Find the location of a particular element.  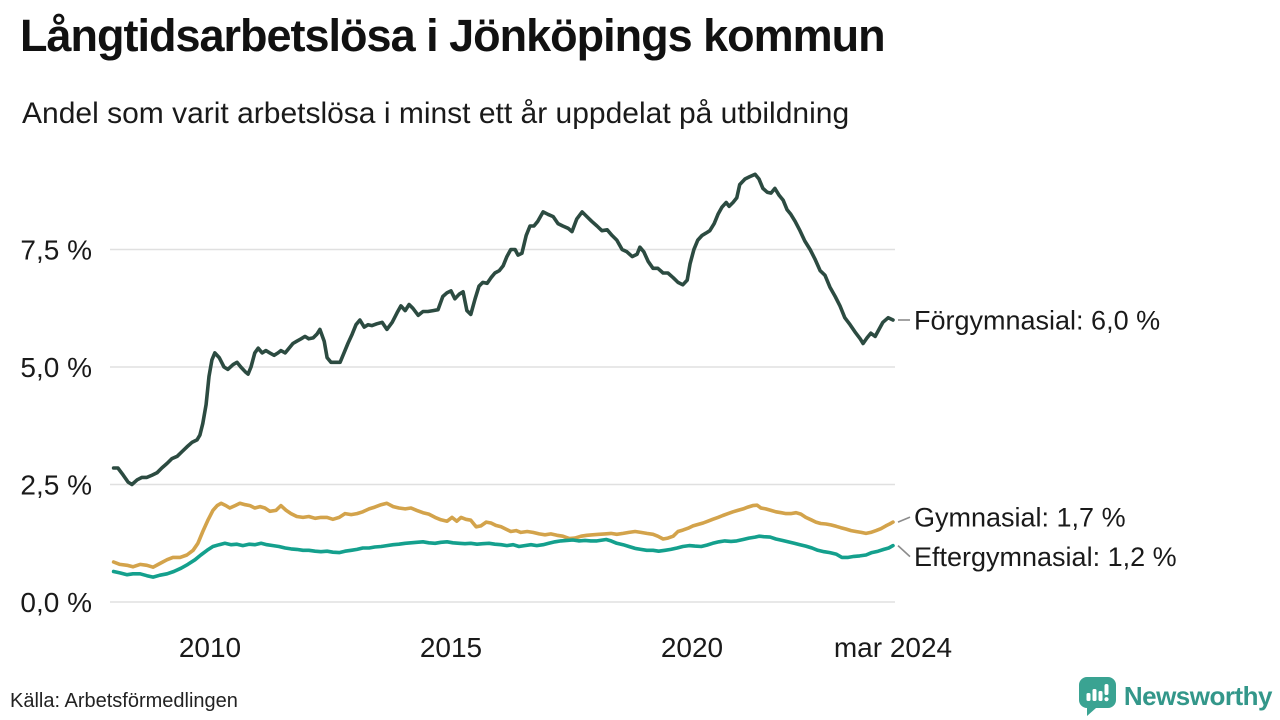

source-note: Källa: Arbetsförmedlingen is located at coordinates (124, 701).